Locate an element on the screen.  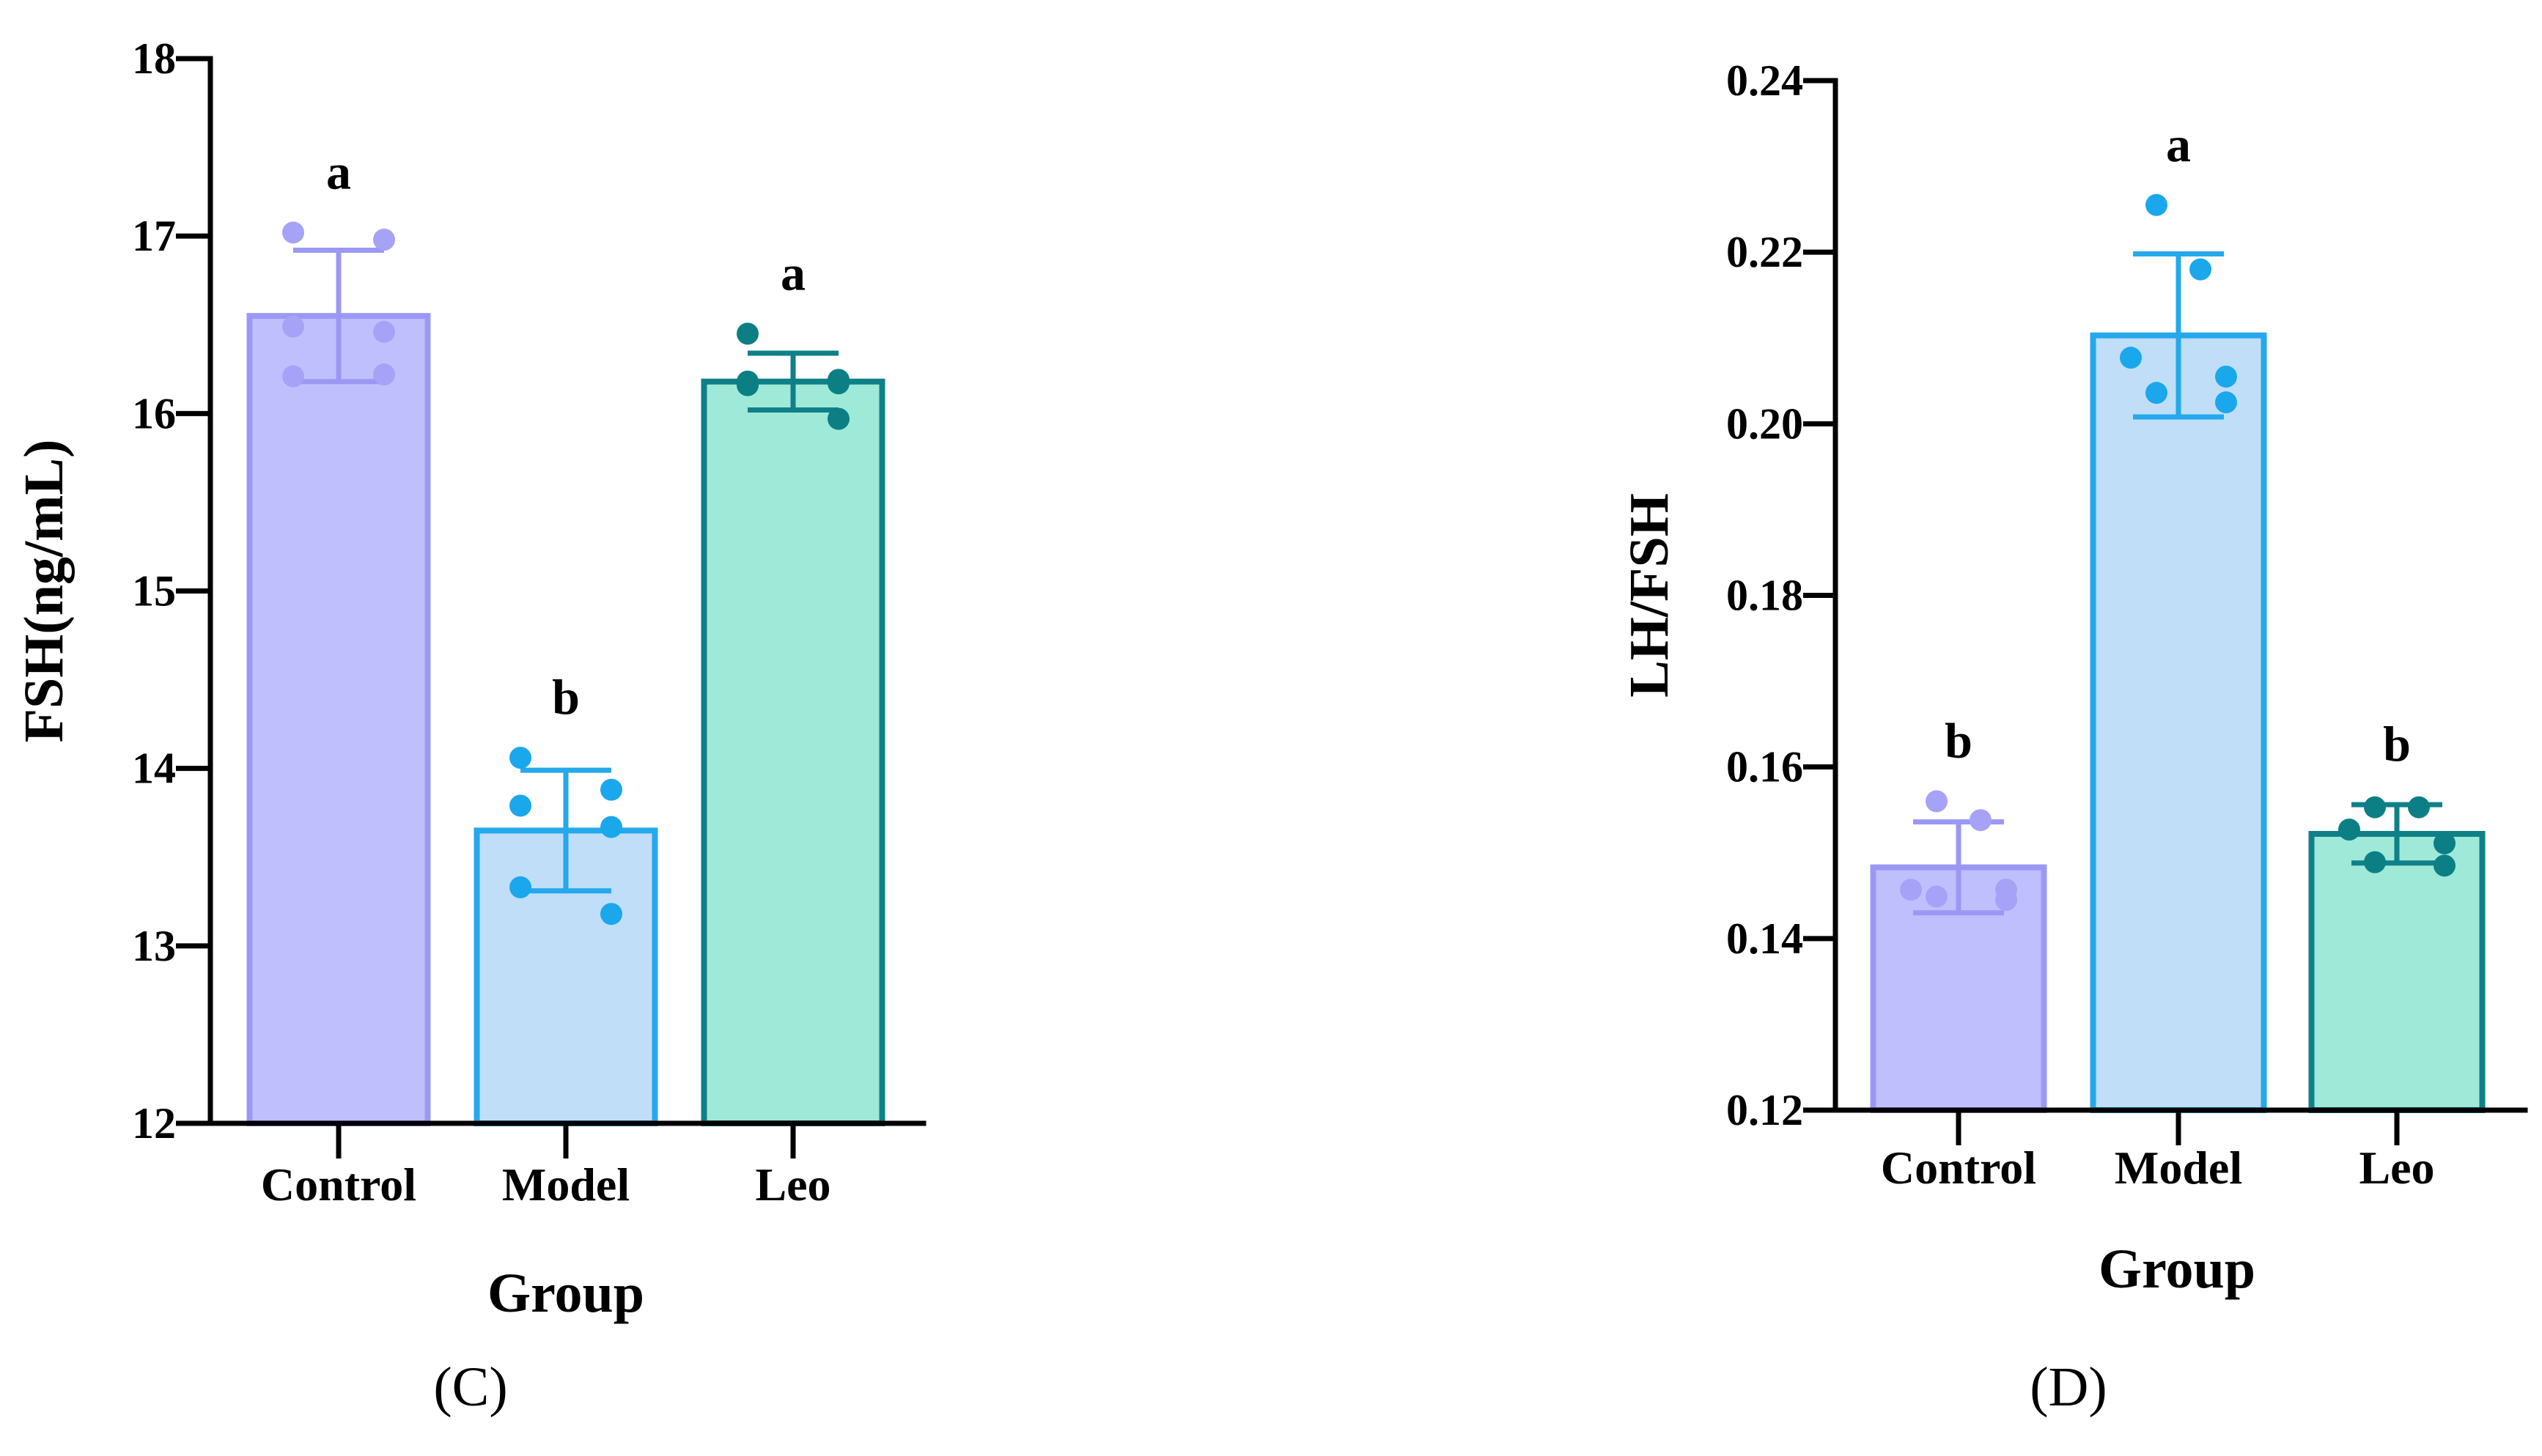
panel-label: (D) is located at coordinates (2068, 1387).